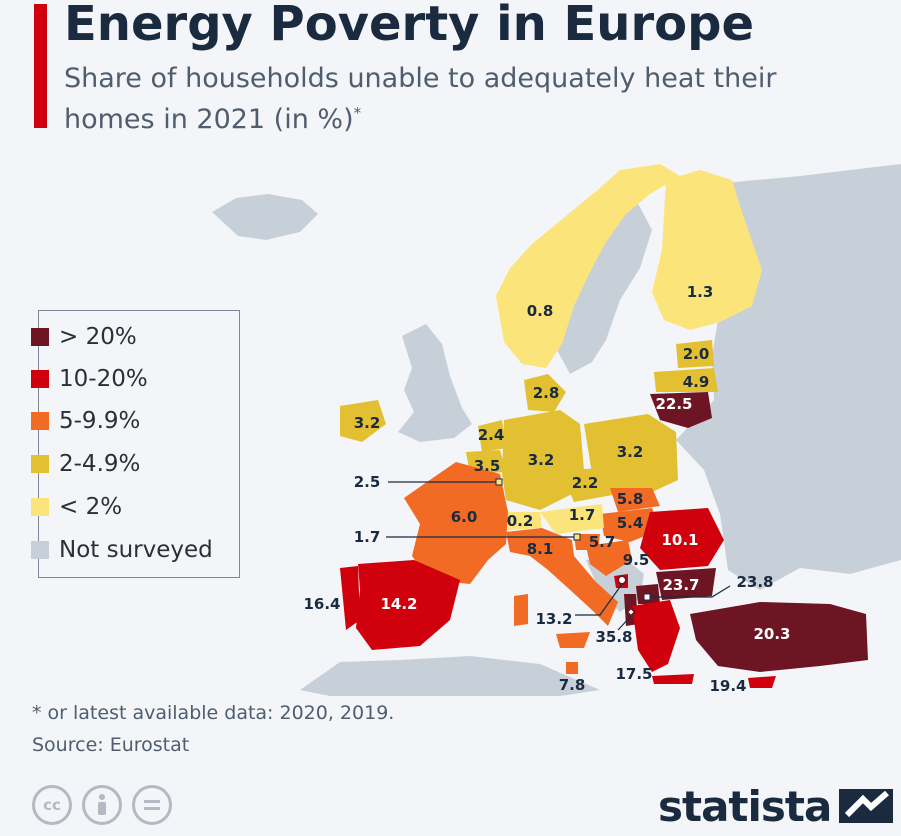 This screenshot has height=836, width=901. What do you see at coordinates (630, 523) in the screenshot?
I see `label-hungary: 5.4` at bounding box center [630, 523].